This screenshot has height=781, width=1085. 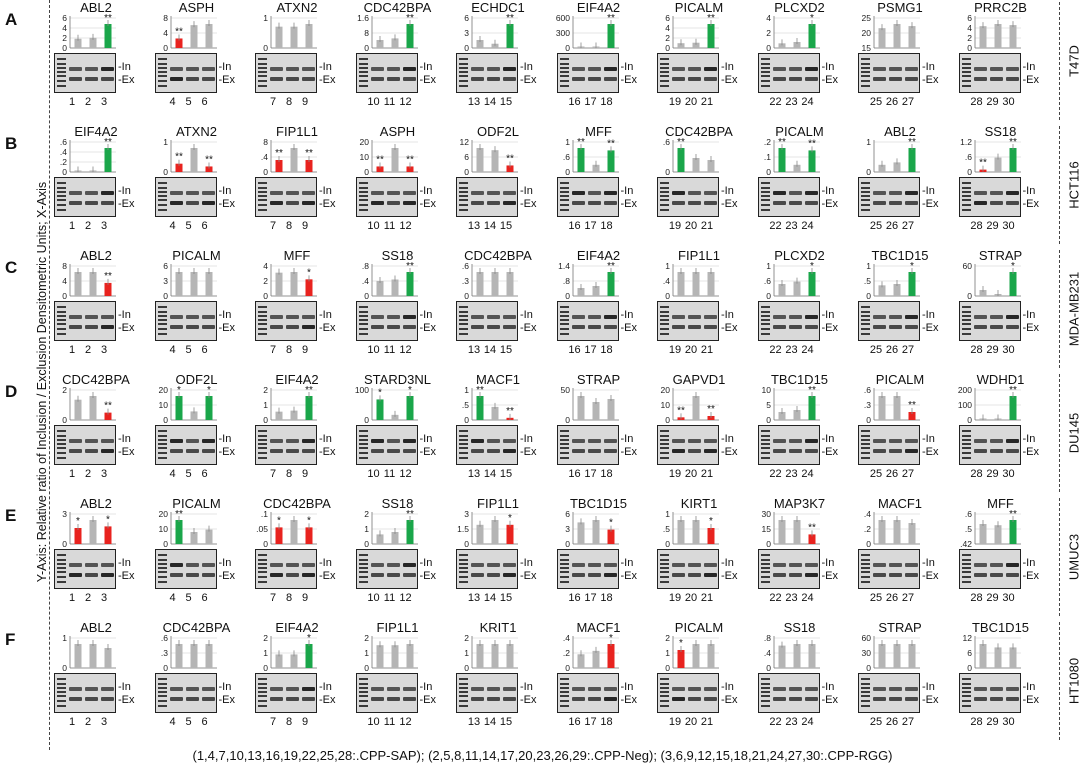 I want to click on bar-chart: 2 1 0 *, so click(x=297, y=653).